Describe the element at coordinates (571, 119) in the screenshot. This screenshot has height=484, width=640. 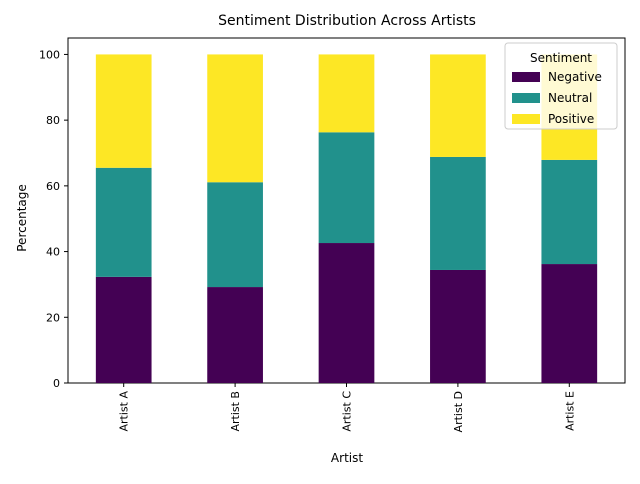
I see `legend-label-positive: Positive` at that location.